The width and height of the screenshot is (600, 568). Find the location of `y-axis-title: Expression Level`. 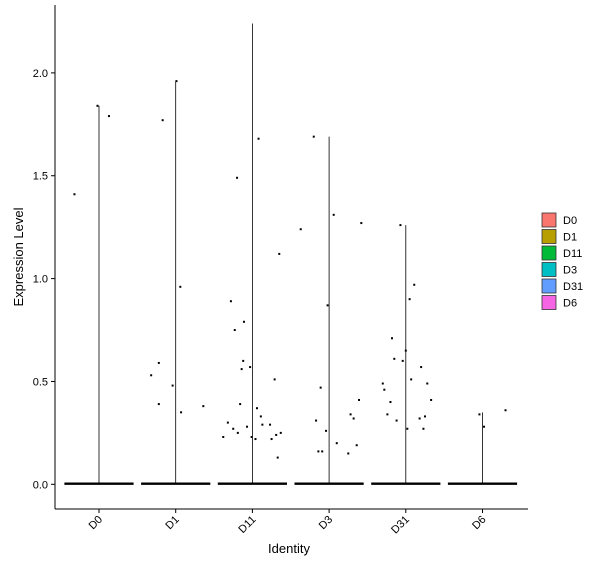

y-axis-title: Expression Level is located at coordinates (18, 256).